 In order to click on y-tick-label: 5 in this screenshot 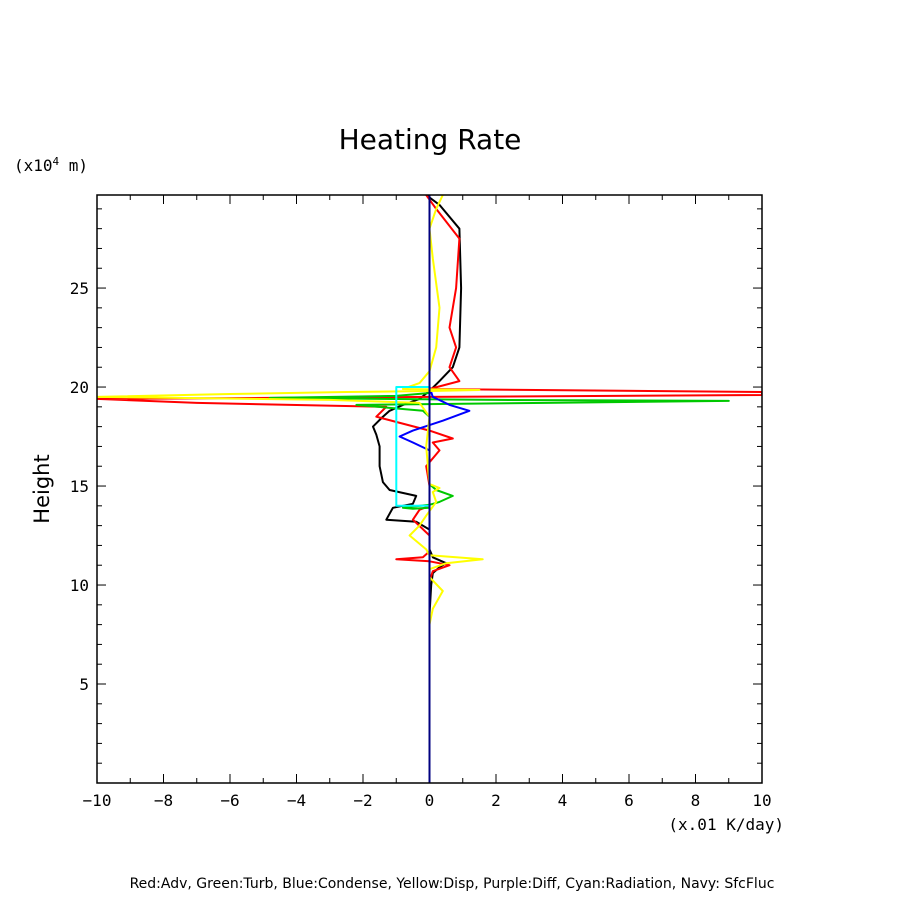, I will do `click(84, 684)`.